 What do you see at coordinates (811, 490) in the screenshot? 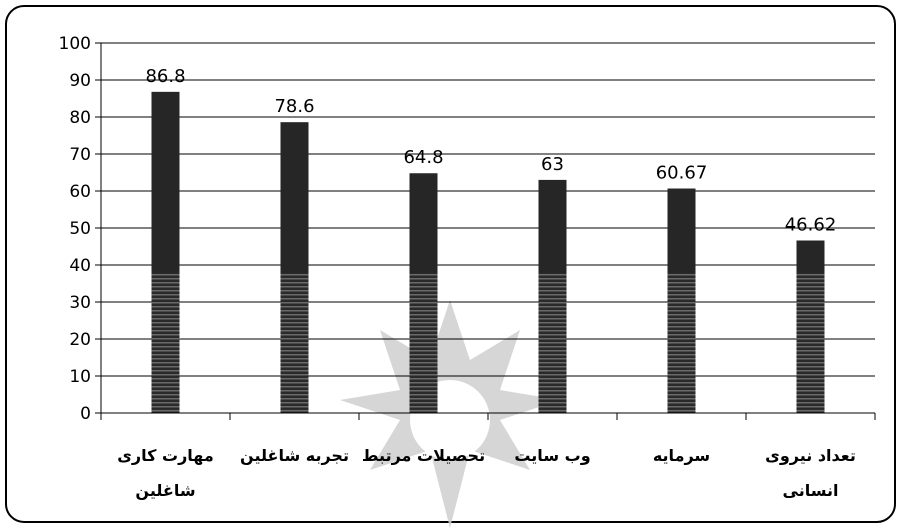
I see `category-label-line: انسانی` at bounding box center [811, 490].